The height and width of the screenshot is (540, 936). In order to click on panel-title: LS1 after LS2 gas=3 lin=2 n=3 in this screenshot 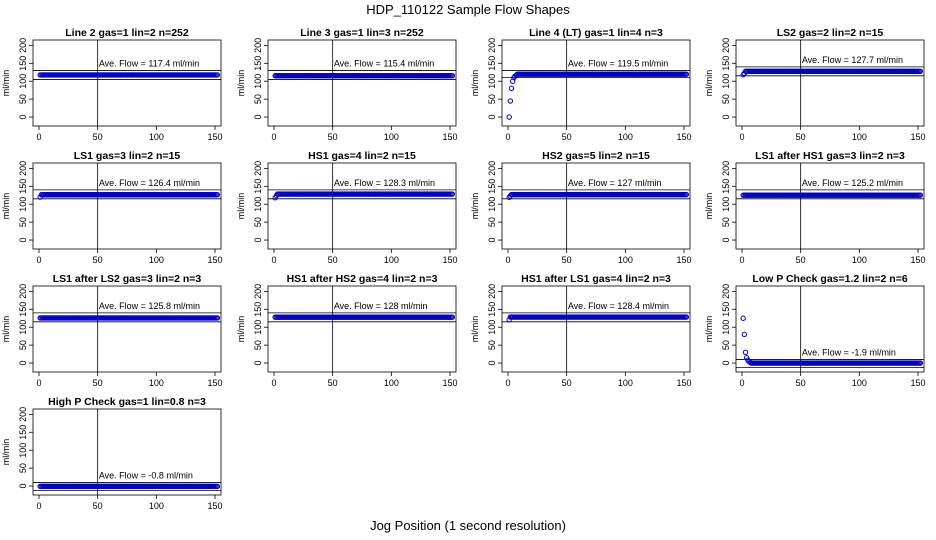, I will do `click(127, 279)`.